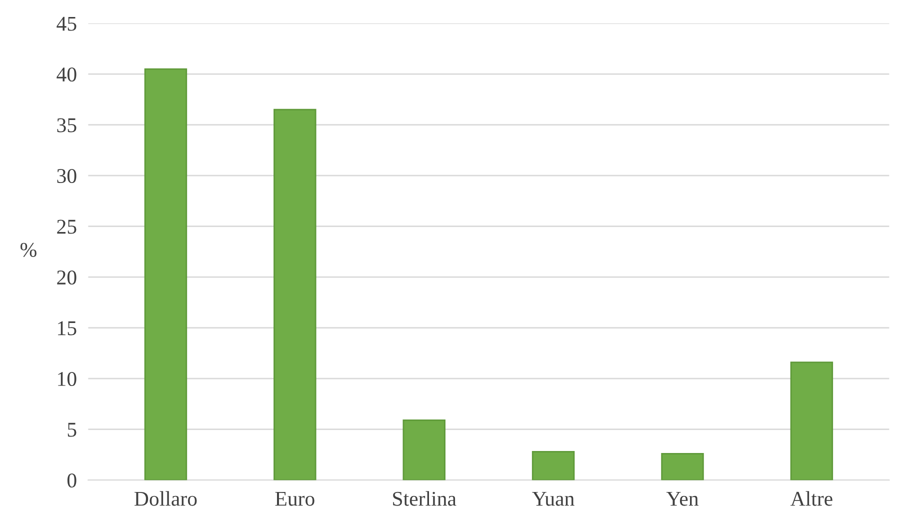 This screenshot has width=900, height=519. Describe the element at coordinates (67, 379) in the screenshot. I see `y-tick-label: 10` at that location.